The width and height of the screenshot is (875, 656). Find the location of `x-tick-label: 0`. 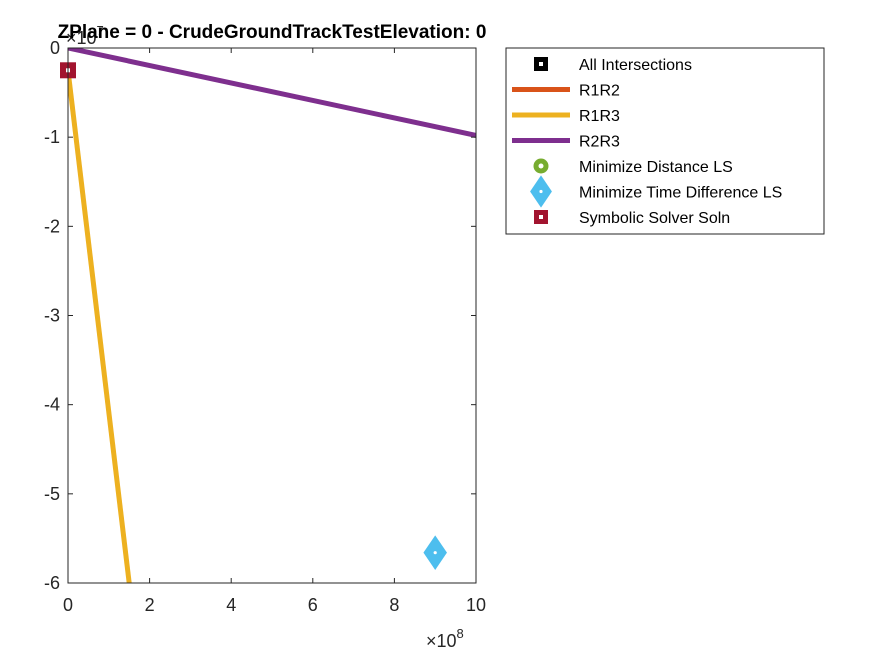

x-tick-label: 0 is located at coordinates (68, 605).